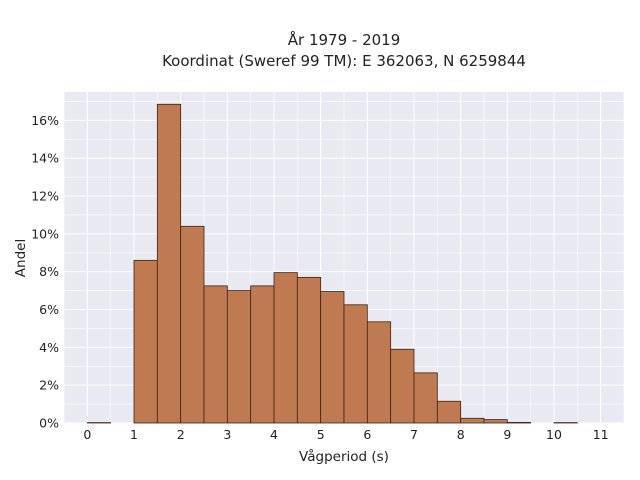 The image size is (640, 480). Describe the element at coordinates (344, 39) in the screenshot. I see `chart-title: År 1979 - 2019` at that location.